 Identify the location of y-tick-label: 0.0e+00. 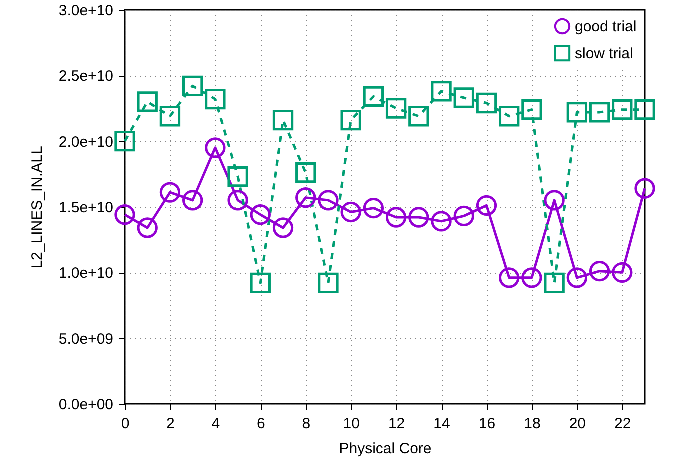
(86, 405).